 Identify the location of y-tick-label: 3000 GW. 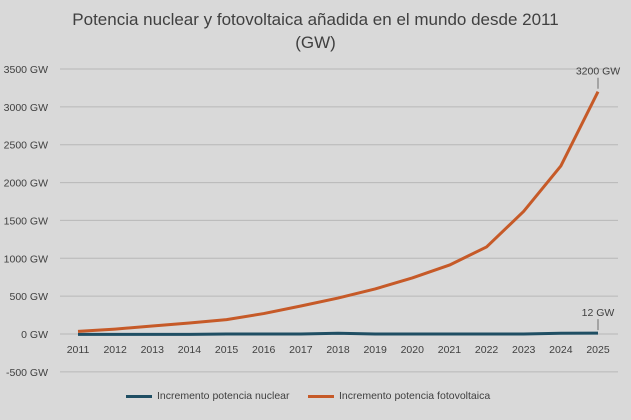
(26, 108).